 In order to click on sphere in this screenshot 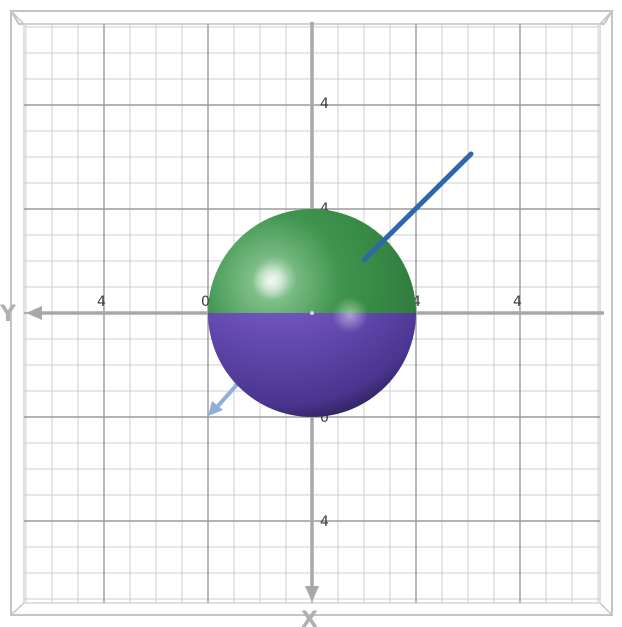, I will do `click(312, 313)`.